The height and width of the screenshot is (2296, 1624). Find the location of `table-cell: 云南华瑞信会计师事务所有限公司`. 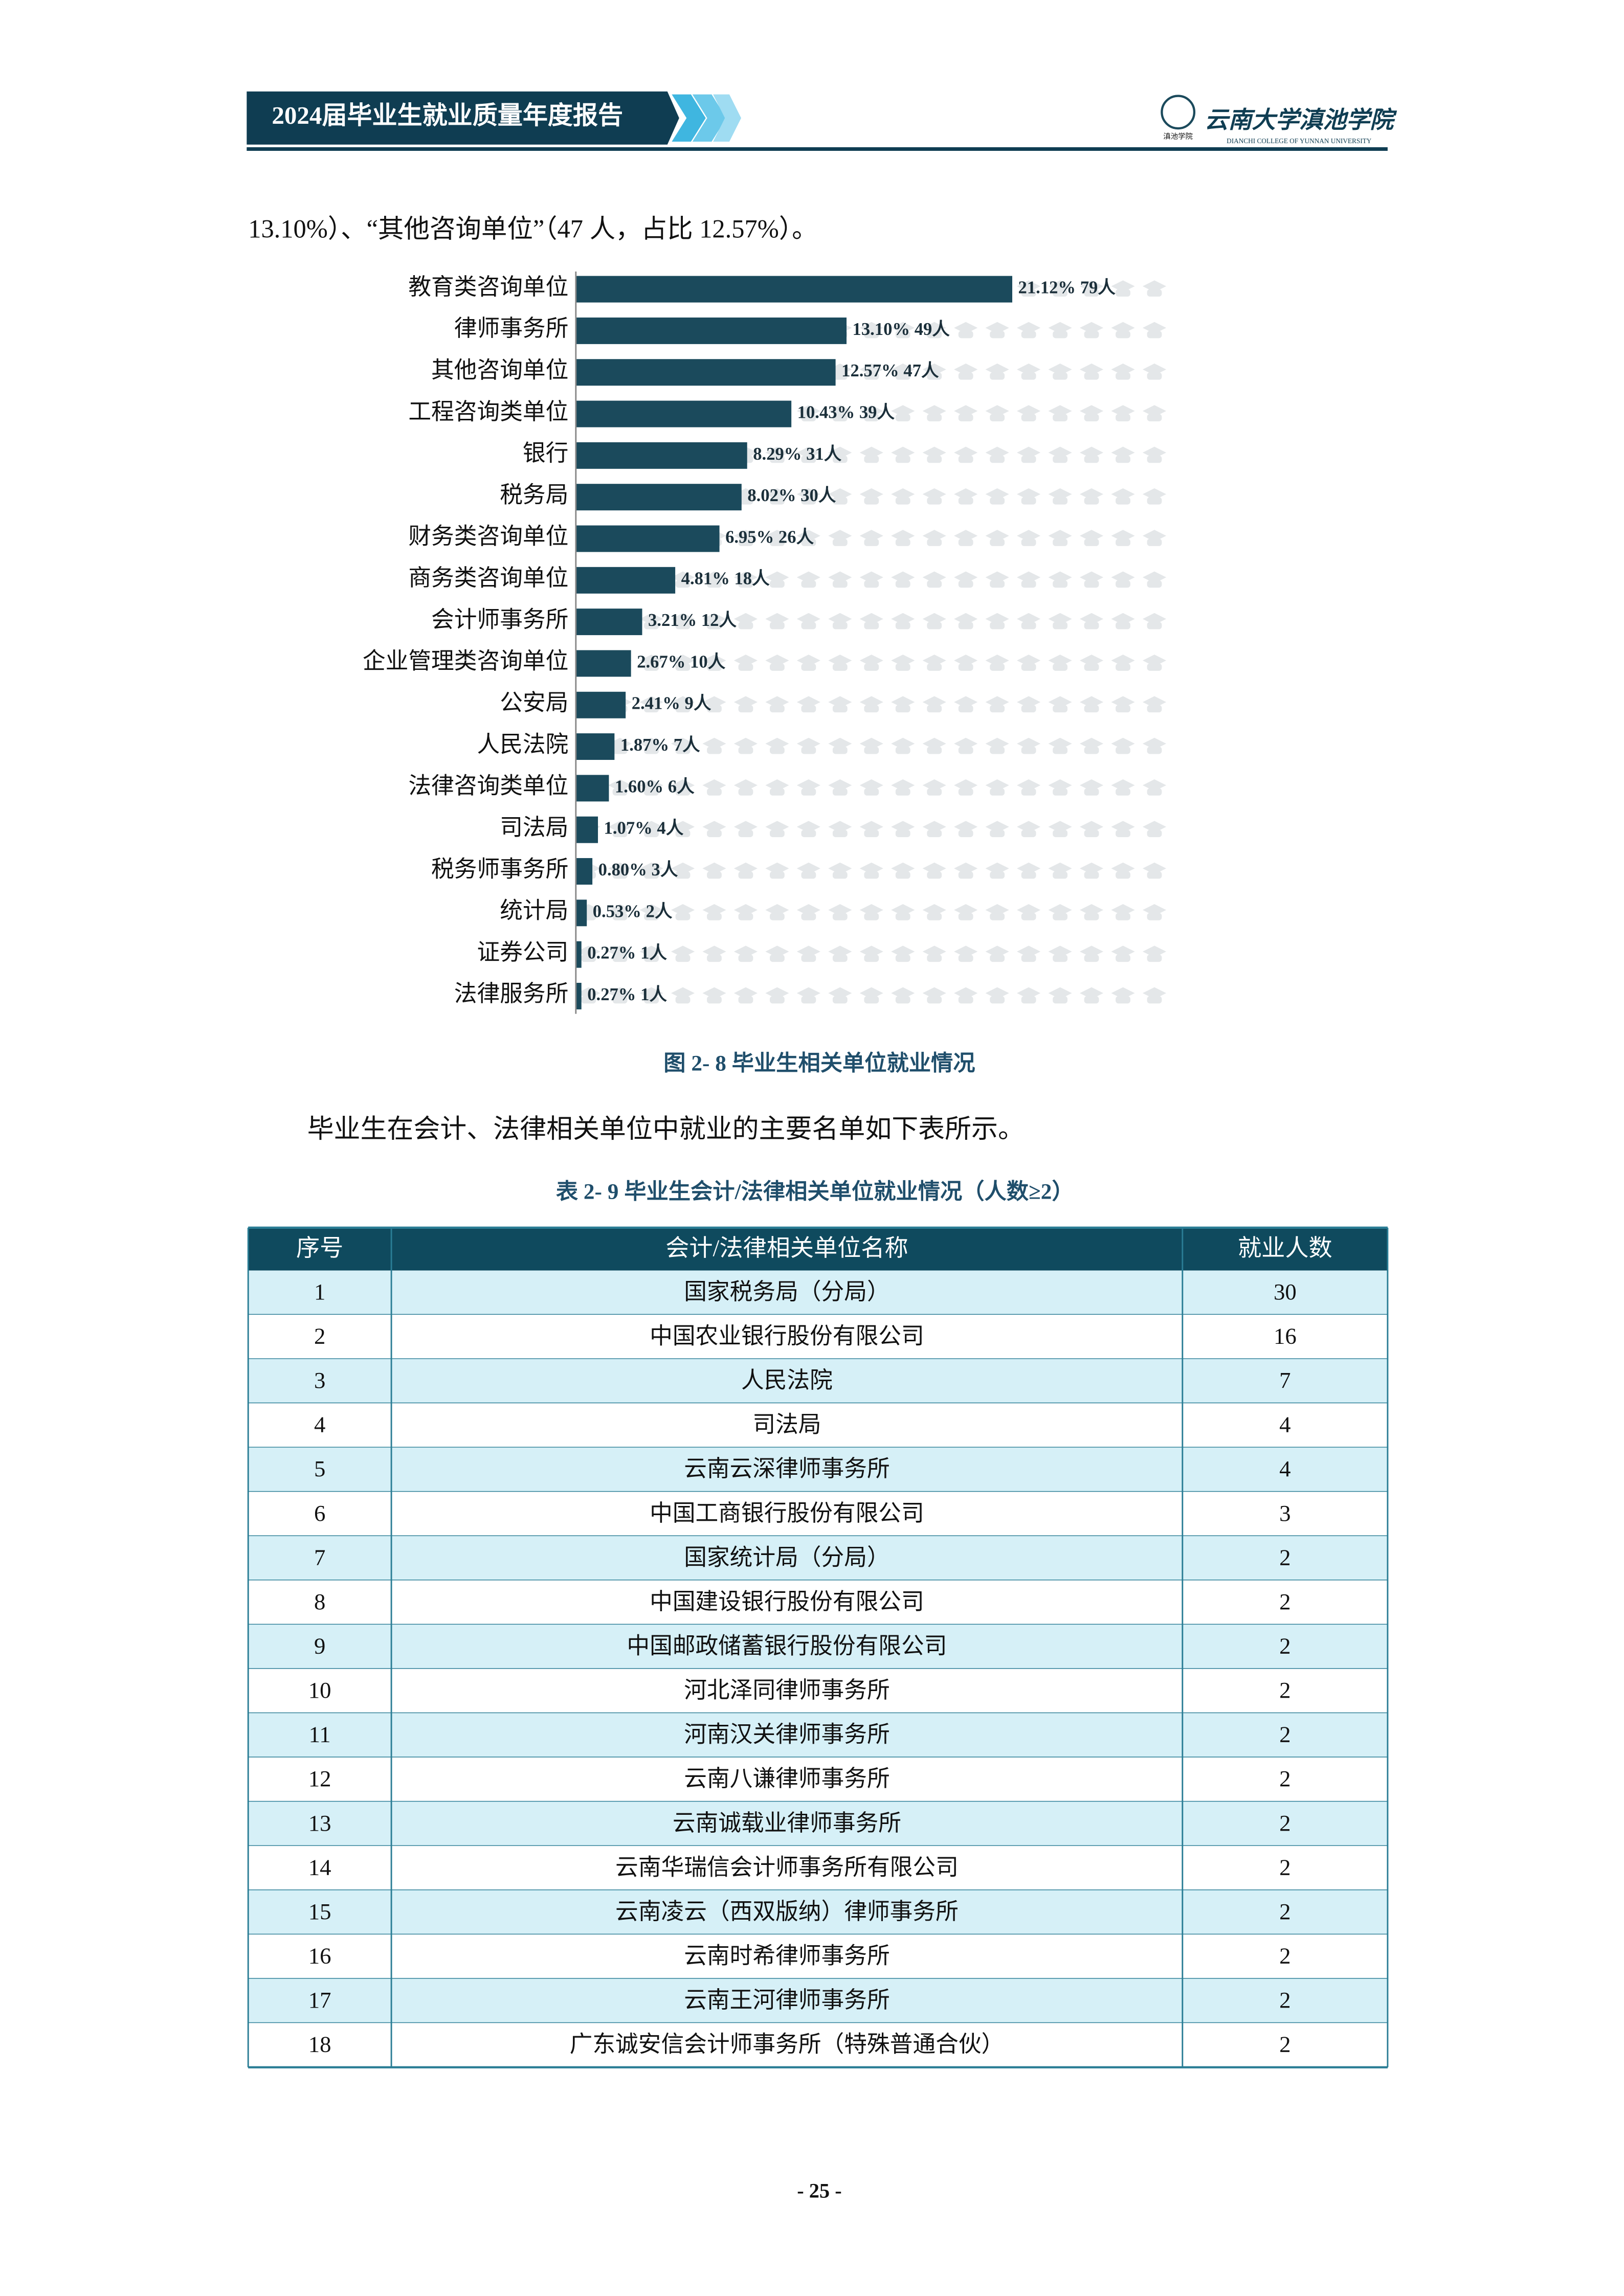

table-cell: 云南华瑞信会计师事务所有限公司 is located at coordinates (787, 1867).